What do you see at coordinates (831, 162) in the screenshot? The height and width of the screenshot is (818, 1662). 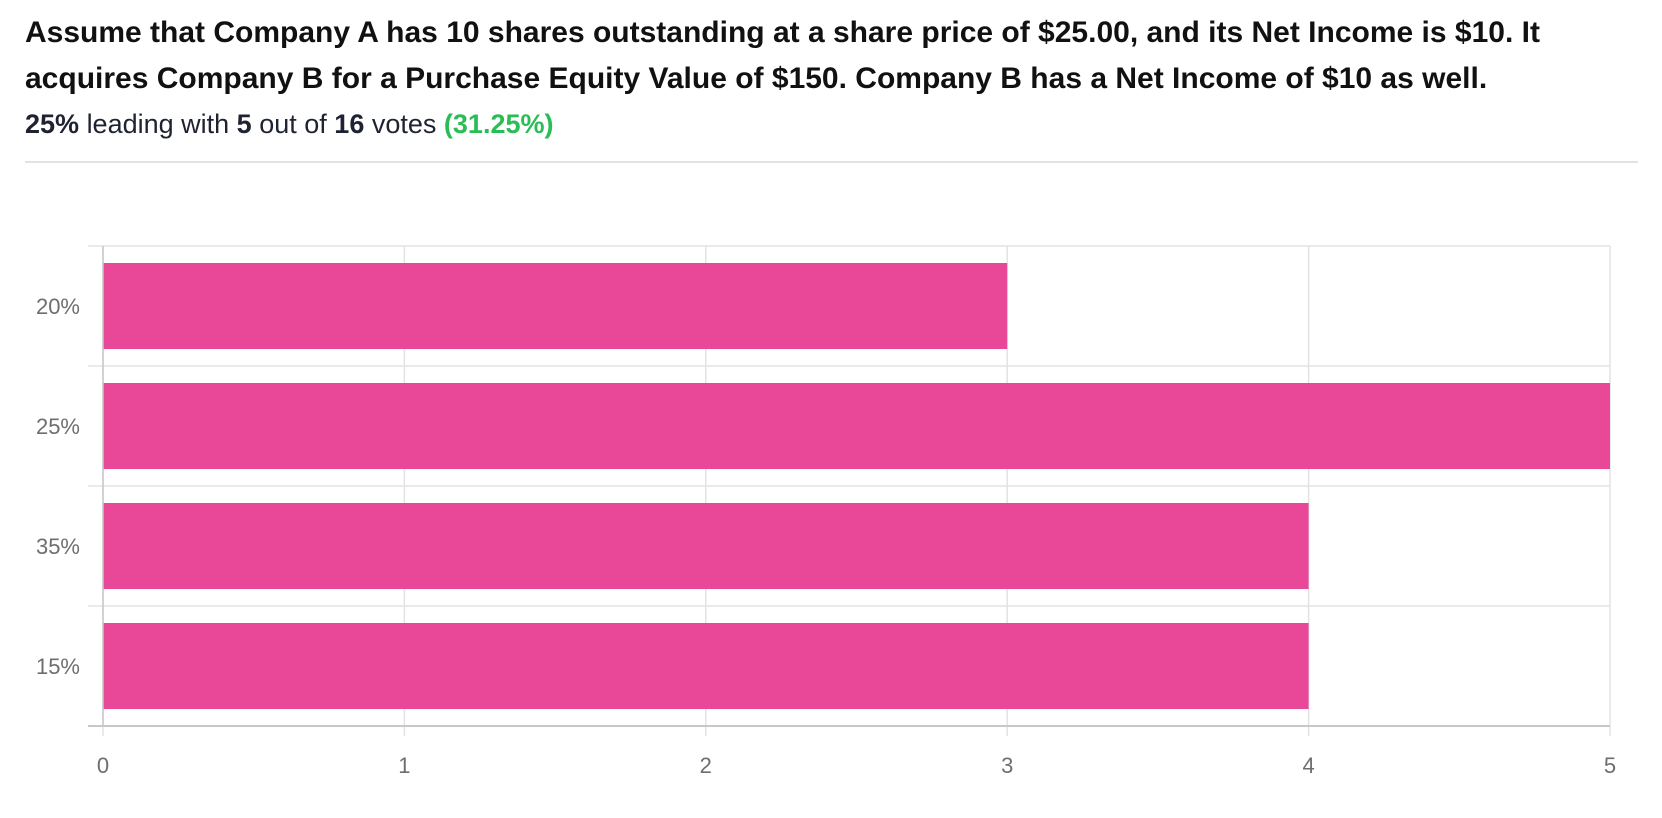 I see `header-divider` at bounding box center [831, 162].